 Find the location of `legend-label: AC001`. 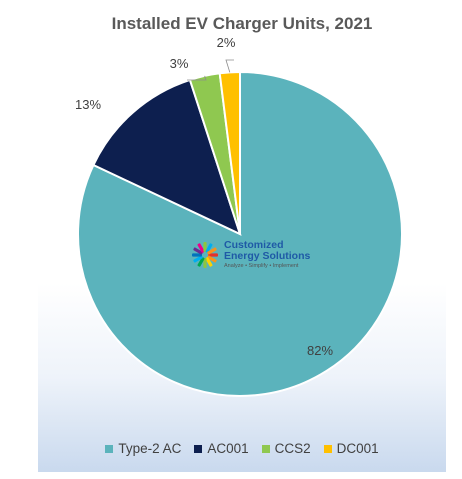

legend-label: AC001 is located at coordinates (228, 448).